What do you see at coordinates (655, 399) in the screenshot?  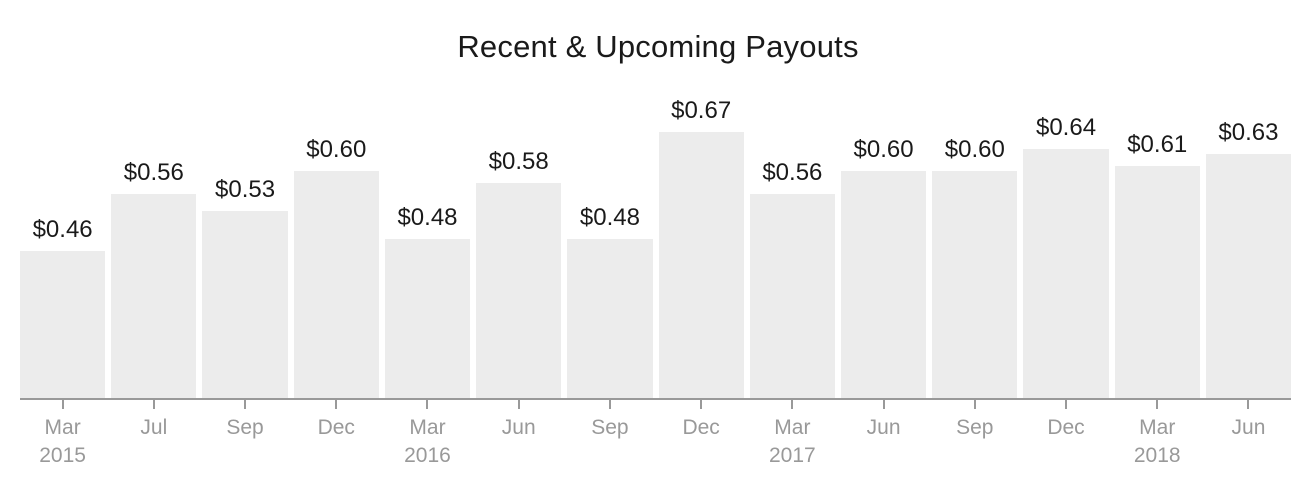 I see `x-axis-line` at bounding box center [655, 399].